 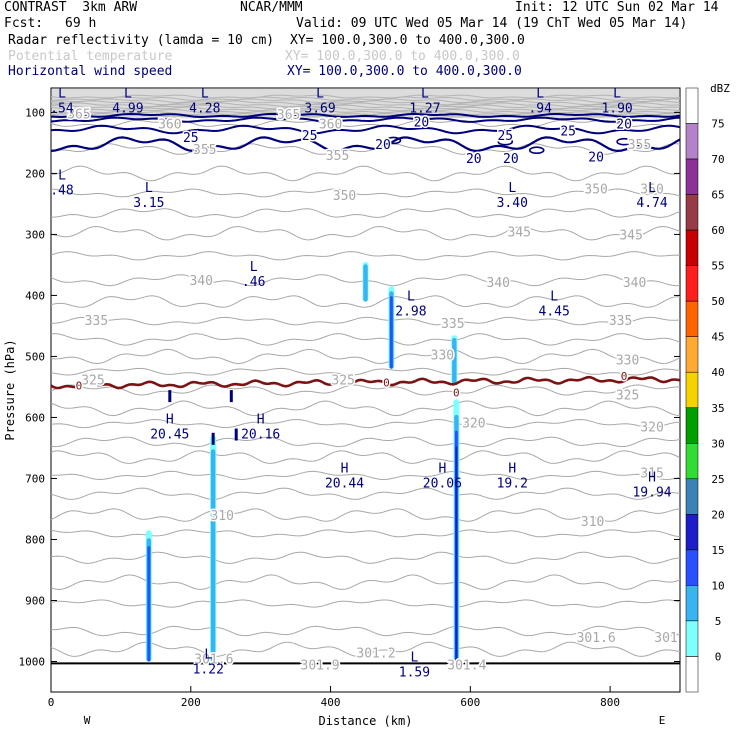 I want to click on colorbar: 0 5 10 15 20 25 30 35 40 45 50 55 60 65 70 75 dBZ, so click(x=707, y=387).